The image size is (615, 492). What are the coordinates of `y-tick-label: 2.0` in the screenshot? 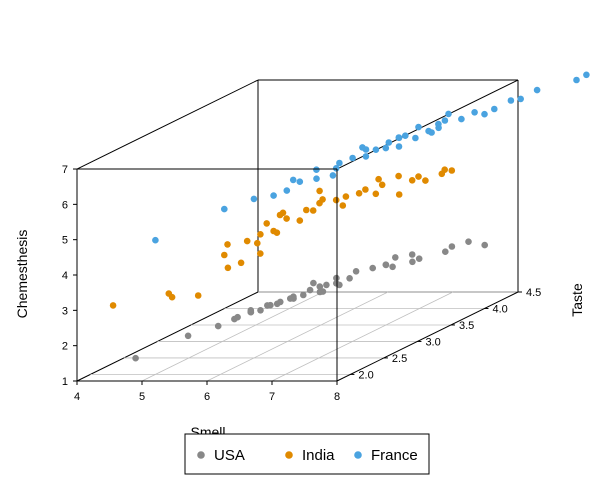 It's located at (365, 375).